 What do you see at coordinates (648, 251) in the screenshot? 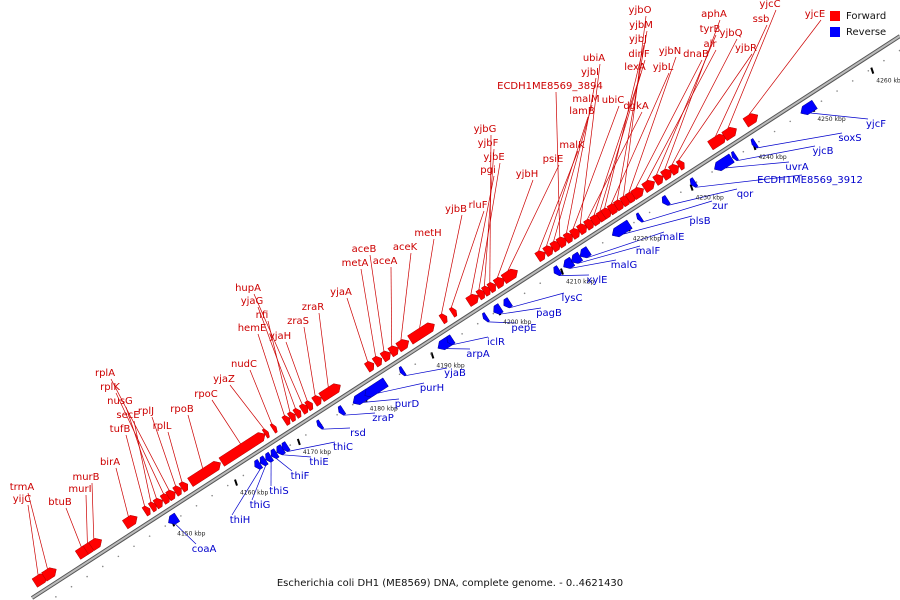
I see `gene-label-malf: malF` at bounding box center [648, 251].